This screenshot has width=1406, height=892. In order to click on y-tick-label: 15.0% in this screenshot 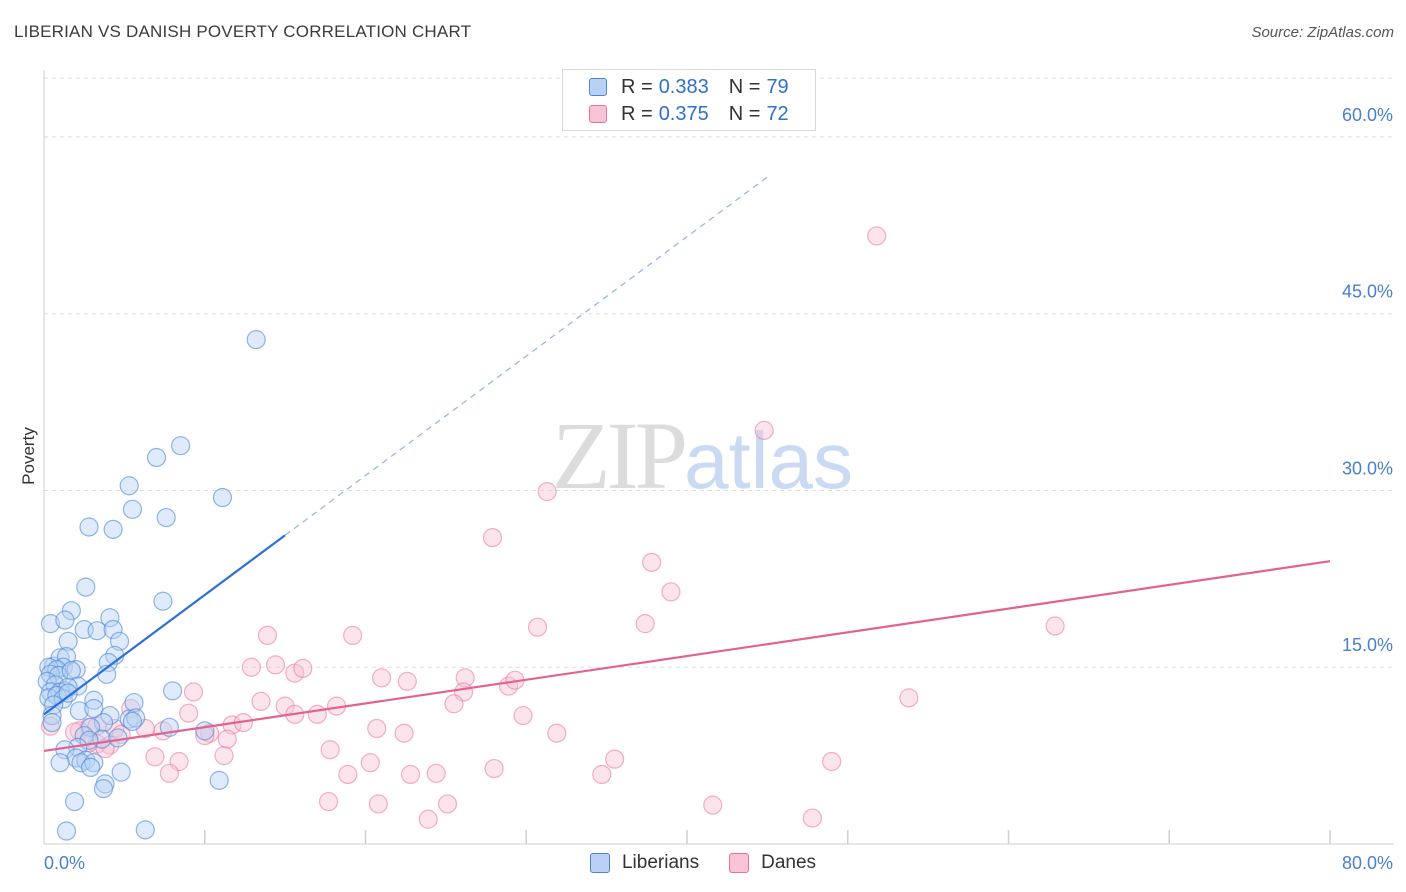, I will do `click(1367, 645)`.